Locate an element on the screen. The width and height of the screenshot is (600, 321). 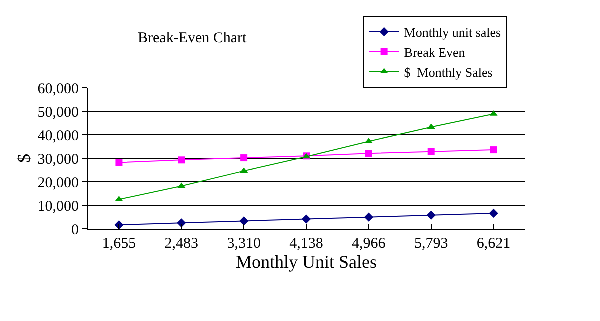
y-tick-label: 20,000 is located at coordinates (58, 183).